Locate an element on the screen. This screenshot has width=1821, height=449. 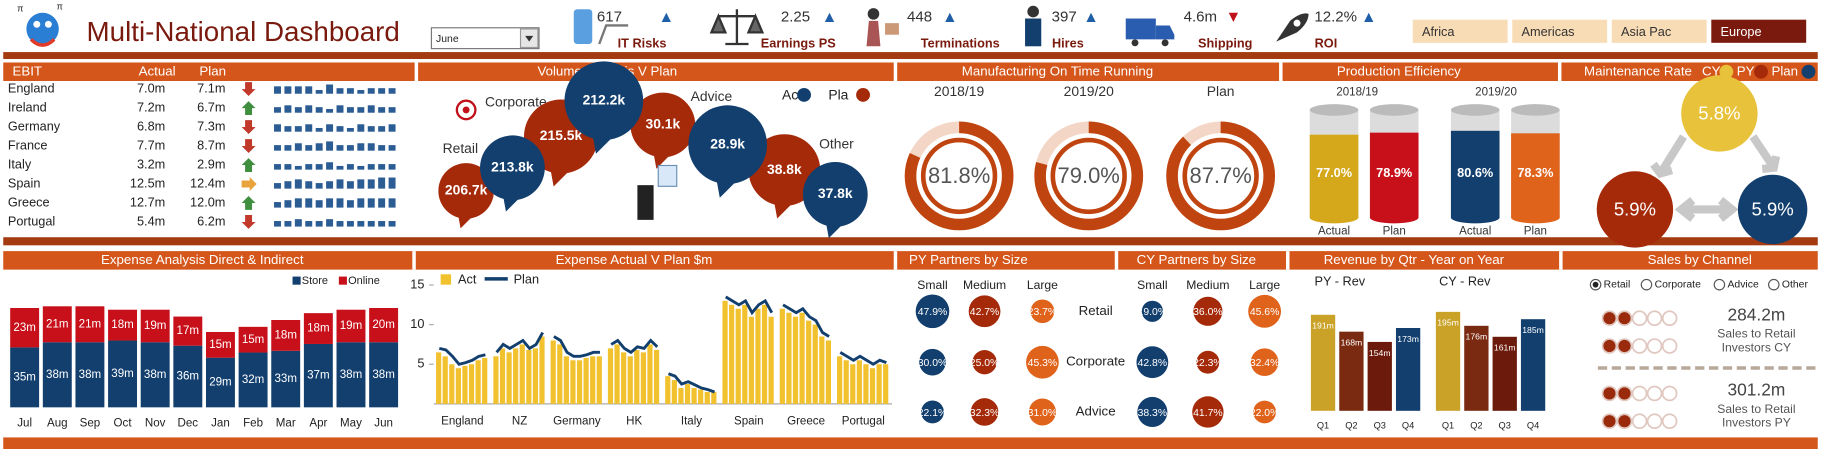
x-tick-label: Q1 is located at coordinates (1323, 425).